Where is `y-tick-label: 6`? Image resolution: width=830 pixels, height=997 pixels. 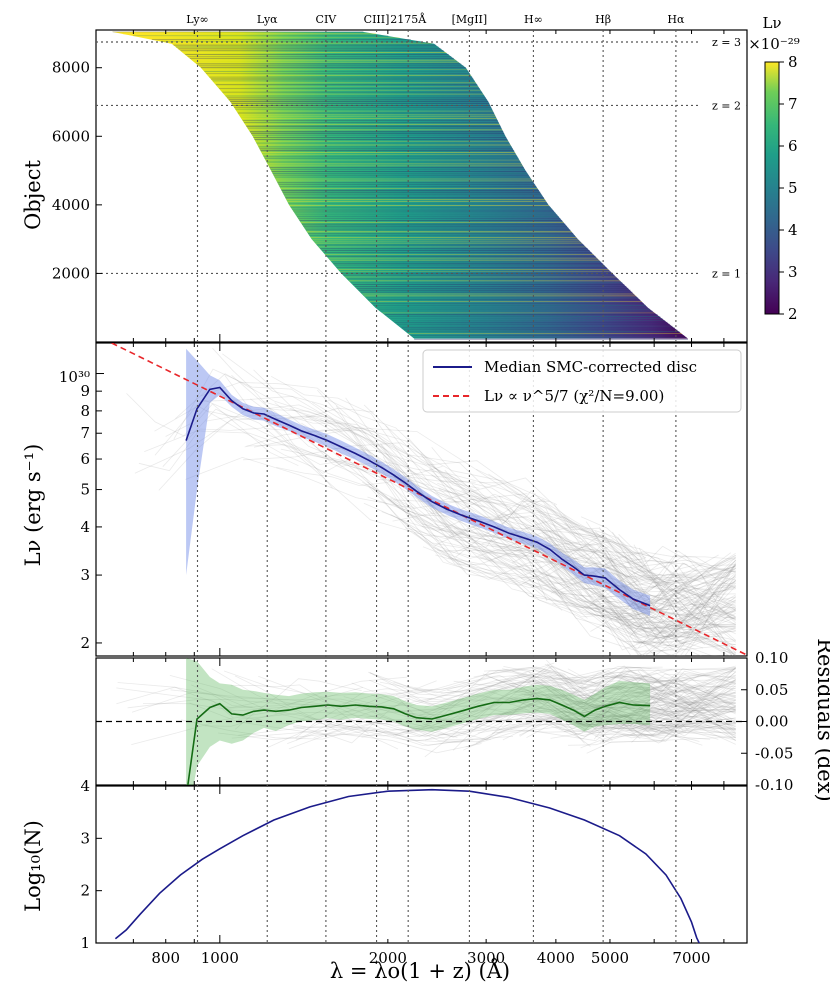
y-tick-label: 6 is located at coordinates (85, 459).